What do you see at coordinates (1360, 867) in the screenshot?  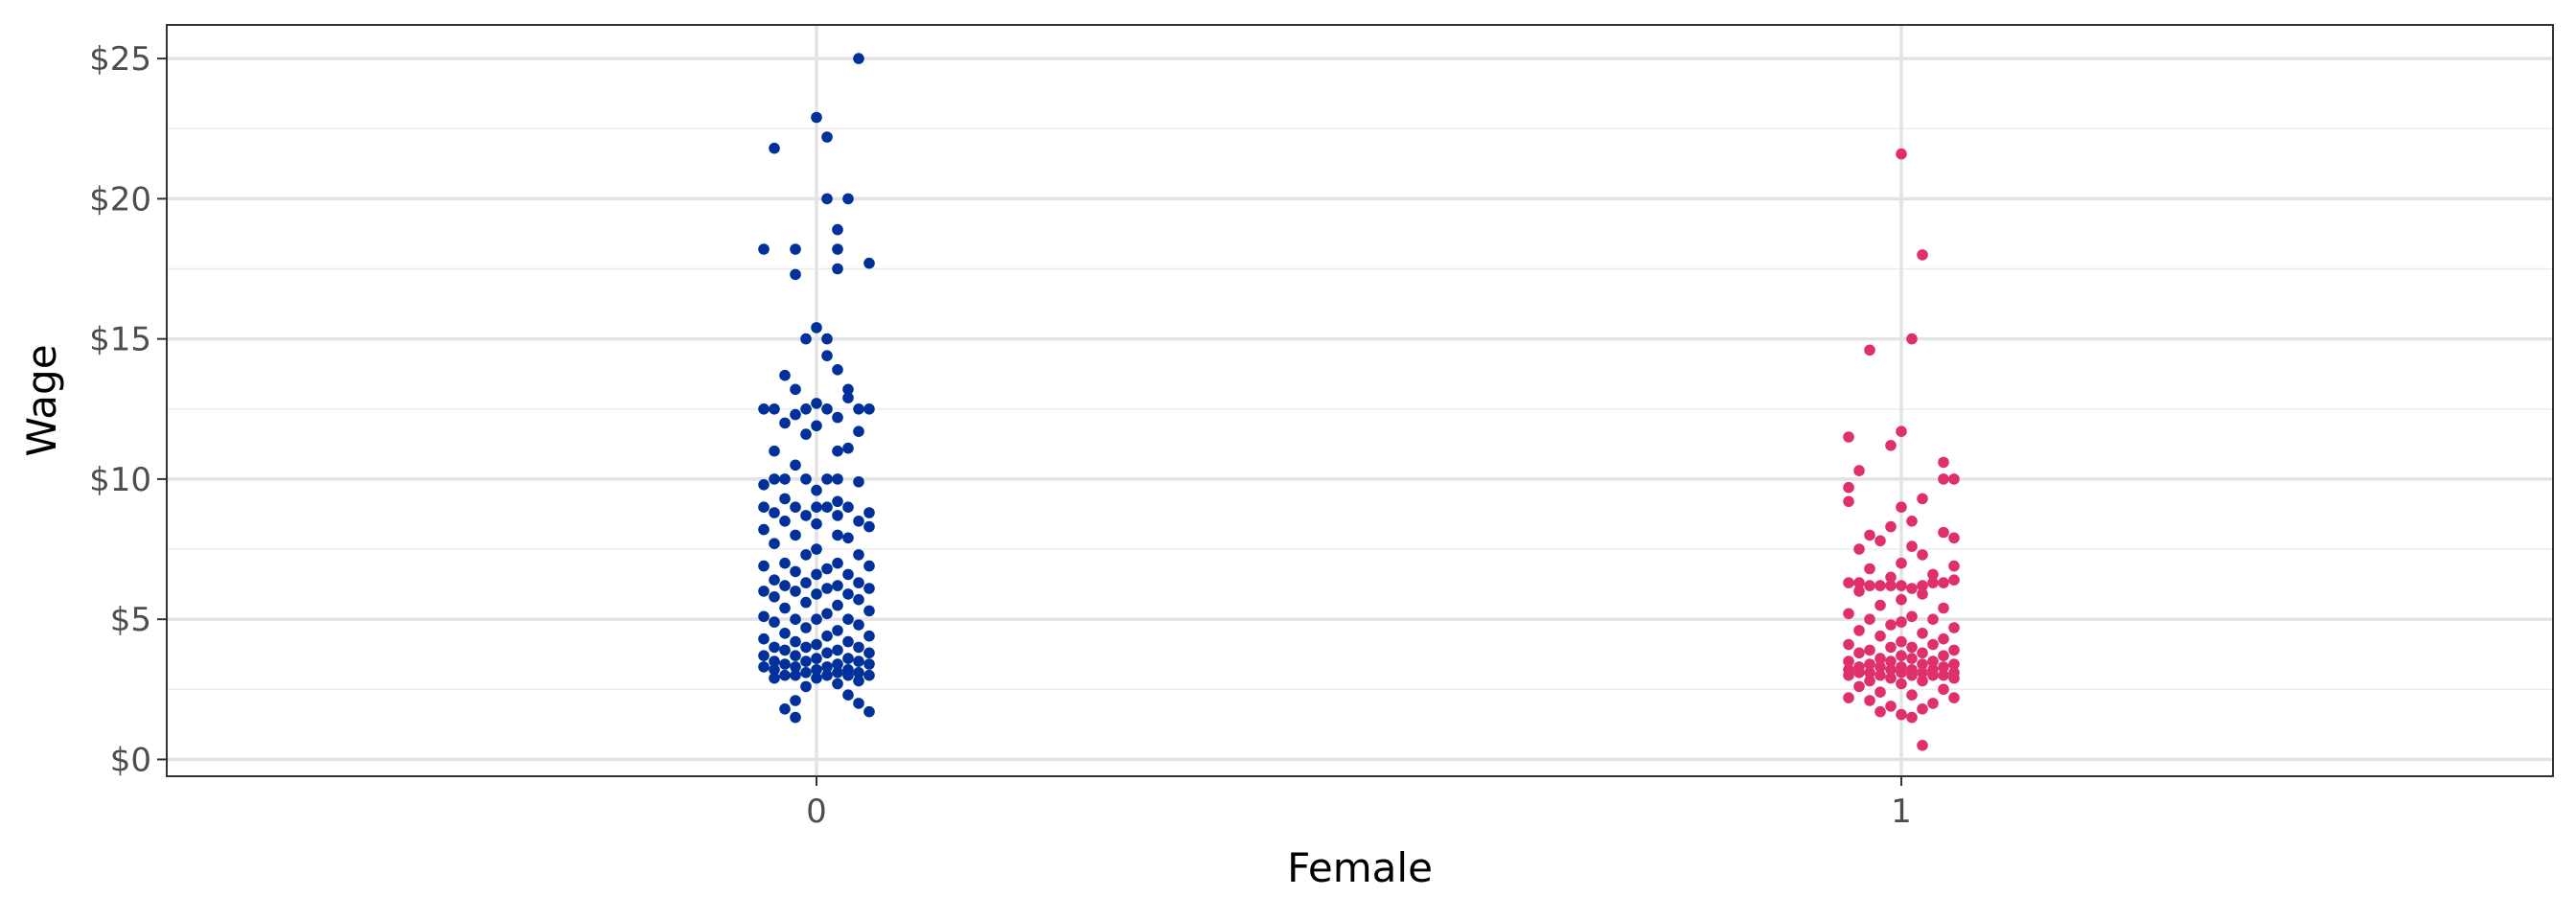 I see `x-axis-title: Female` at bounding box center [1360, 867].